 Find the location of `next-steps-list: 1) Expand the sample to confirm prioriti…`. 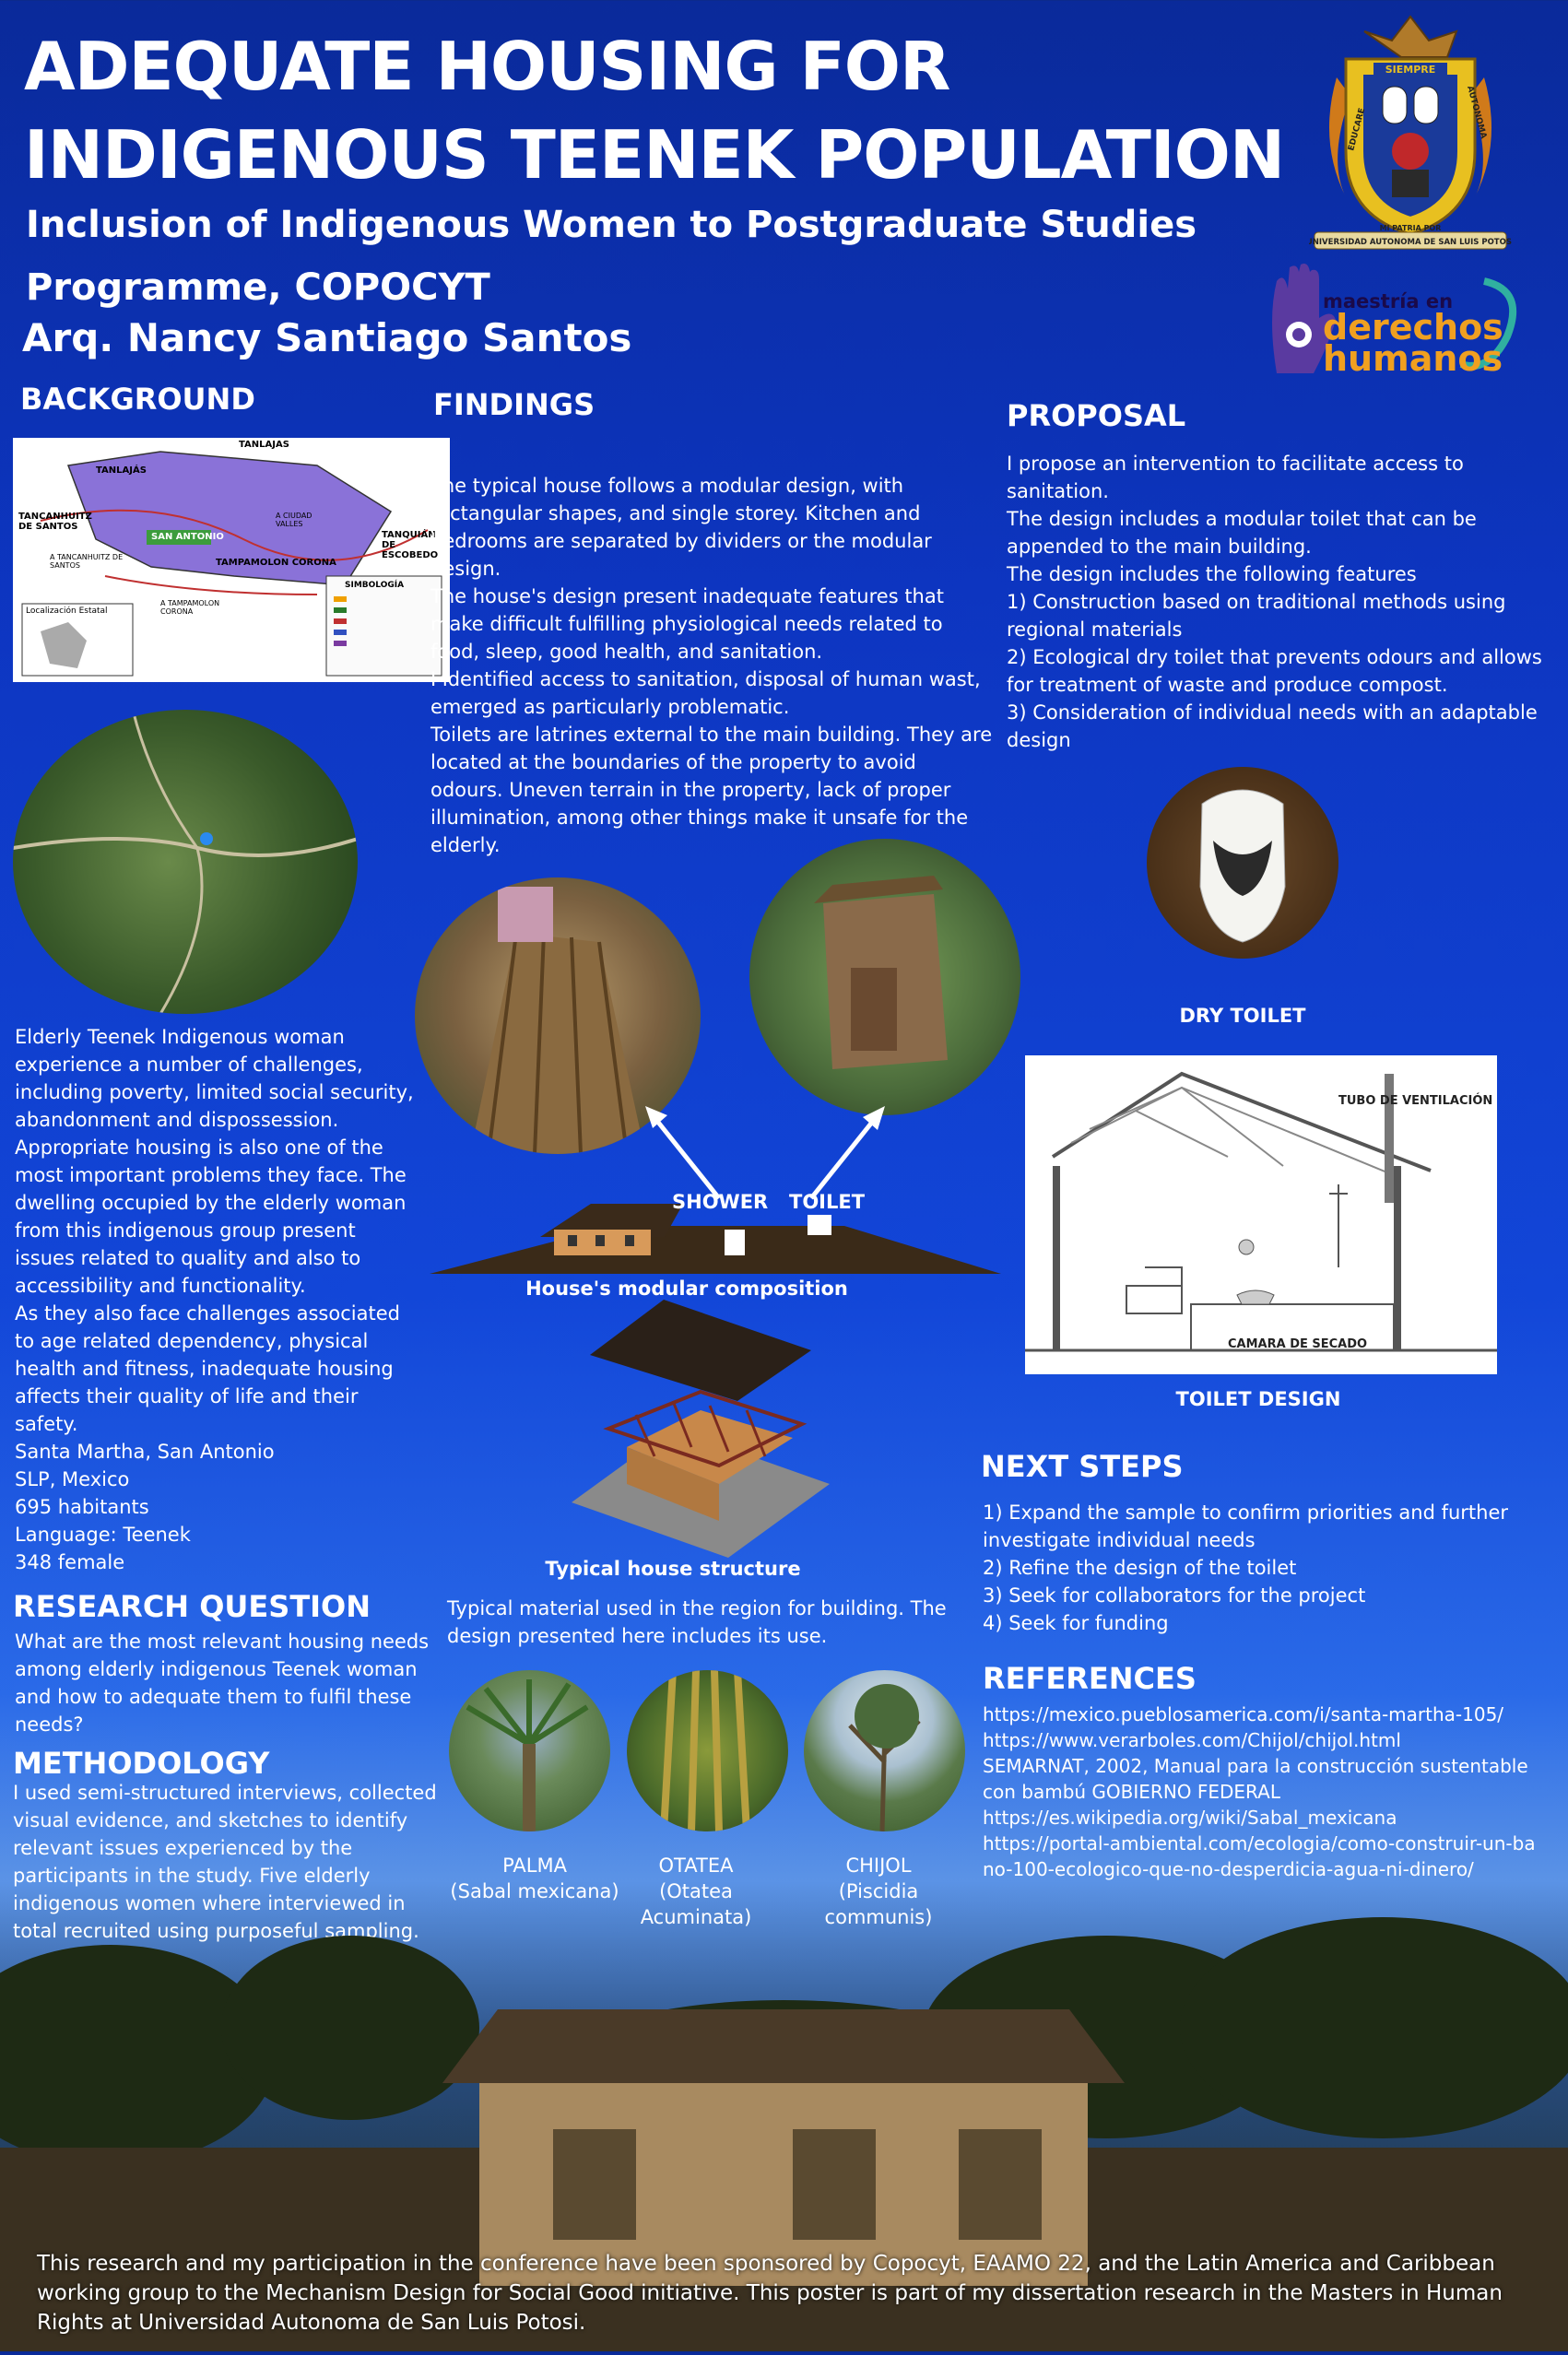

next-steps-list: 1) Expand the sample to confirm prioriti… is located at coordinates (1259, 1568).